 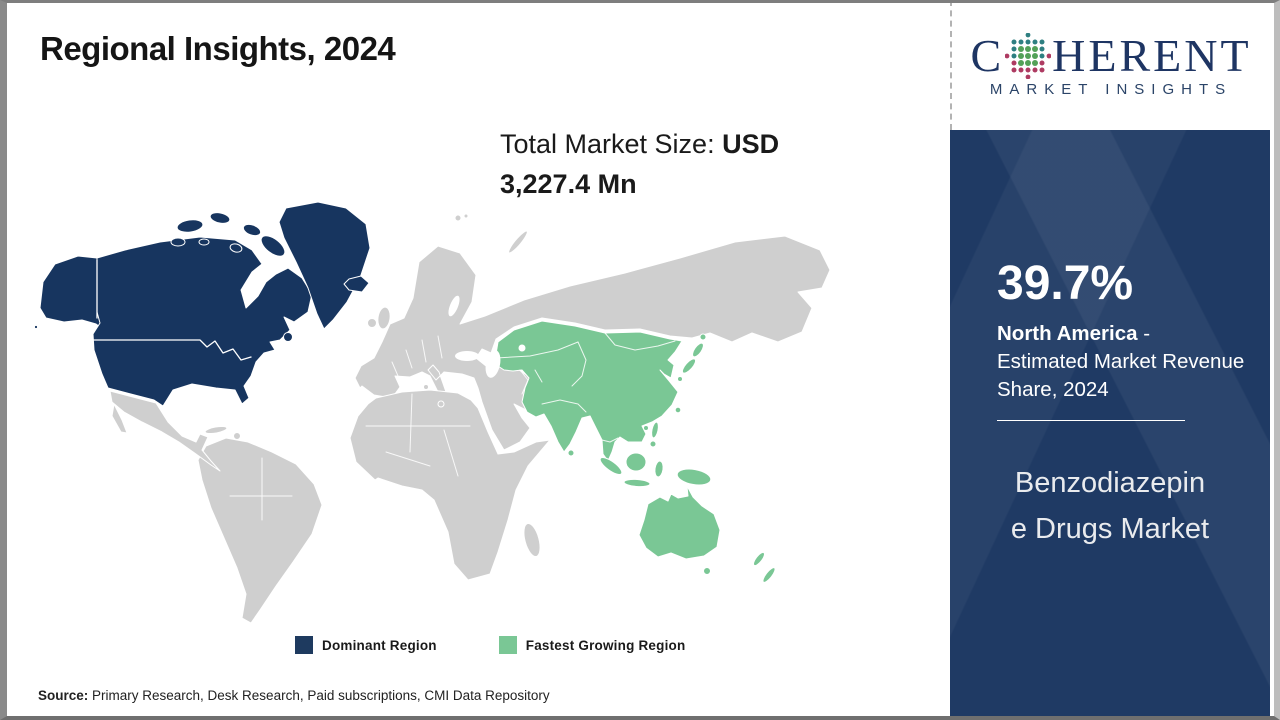 I want to click on island-new-guinea, so click(x=694, y=477).